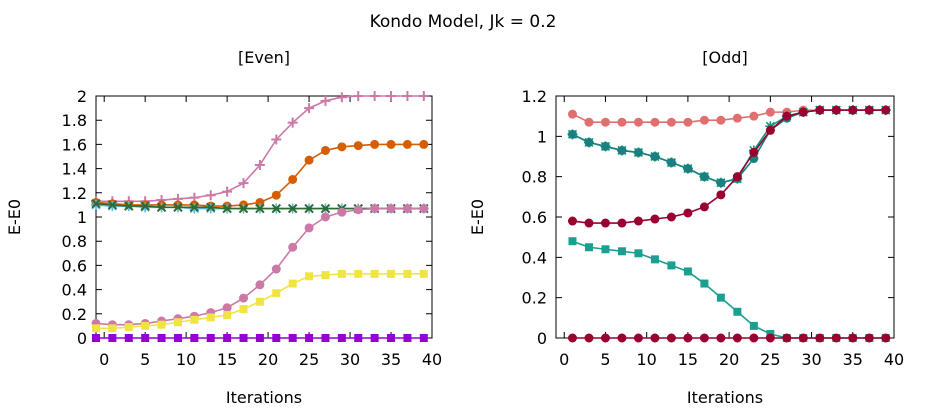 The image size is (926, 416). What do you see at coordinates (74, 241) in the screenshot?
I see `even-ytick-label: 0.8` at bounding box center [74, 241].